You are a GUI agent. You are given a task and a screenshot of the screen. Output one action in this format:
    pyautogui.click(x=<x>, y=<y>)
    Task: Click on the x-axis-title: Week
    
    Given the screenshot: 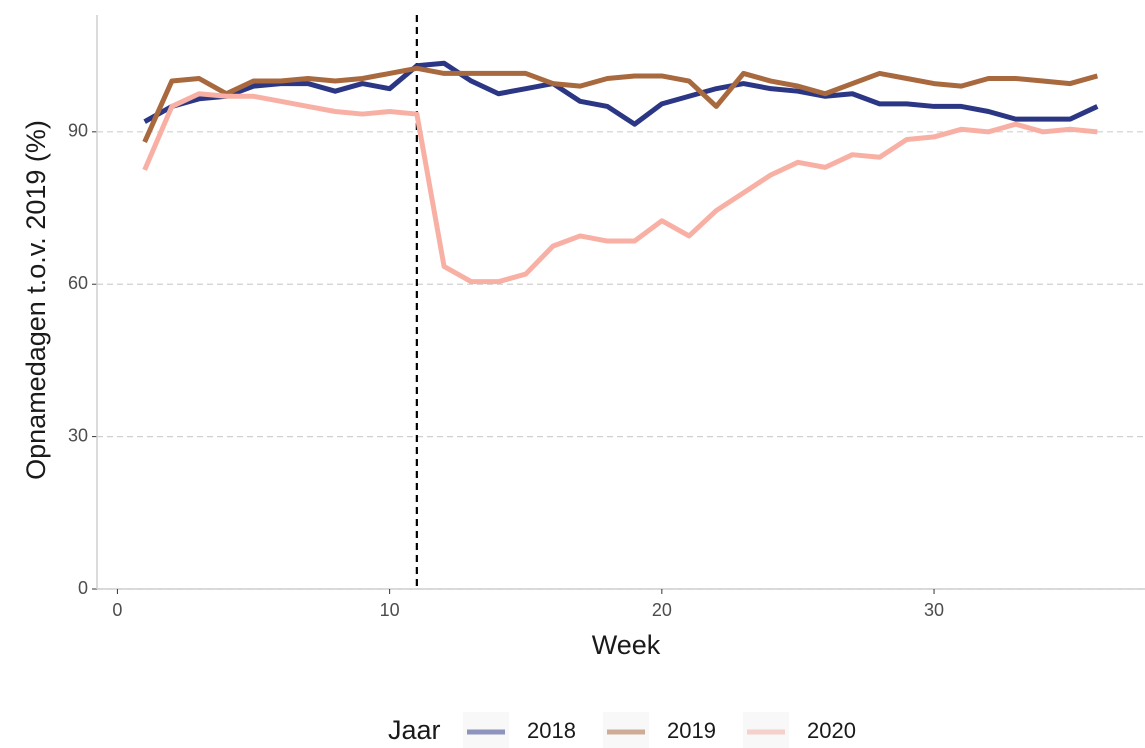 What is the action you would take?
    pyautogui.click(x=626, y=645)
    